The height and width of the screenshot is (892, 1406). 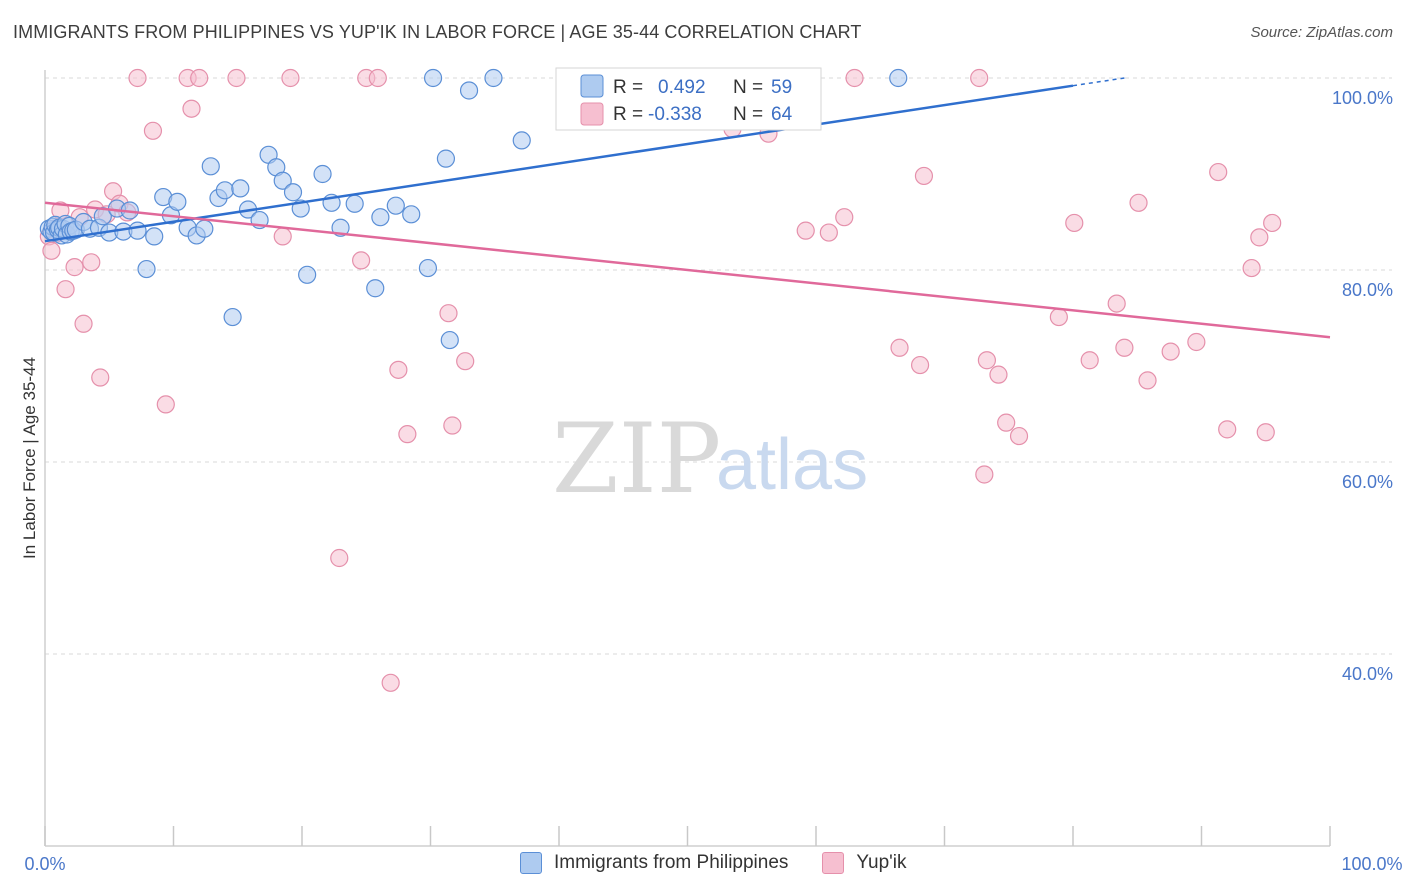 I want to click on stats-r-value-1: 0.492, so click(x=682, y=87).